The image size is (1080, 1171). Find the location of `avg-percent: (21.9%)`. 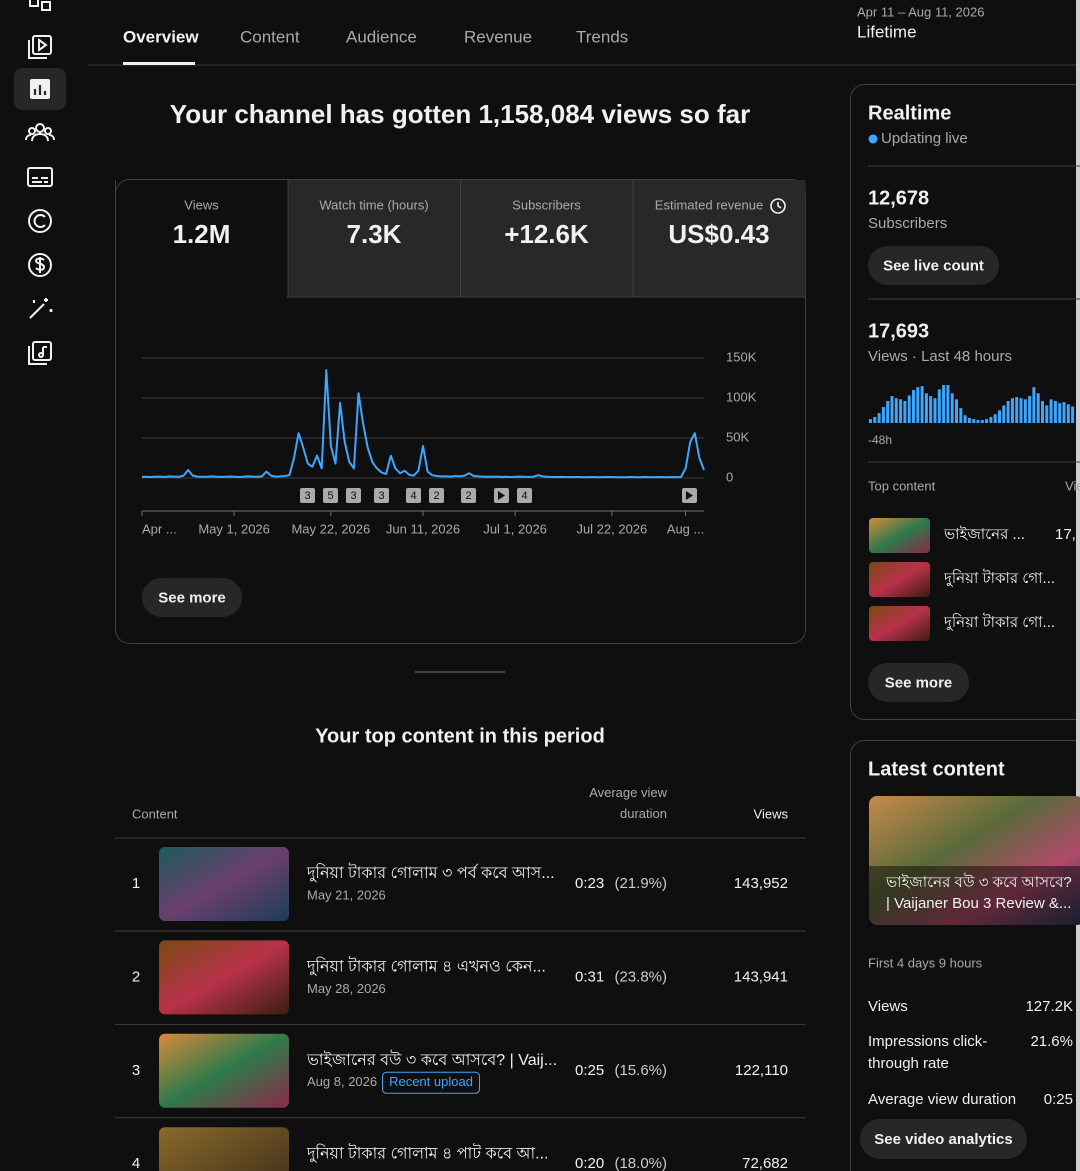

avg-percent: (21.9%) is located at coordinates (640, 883).